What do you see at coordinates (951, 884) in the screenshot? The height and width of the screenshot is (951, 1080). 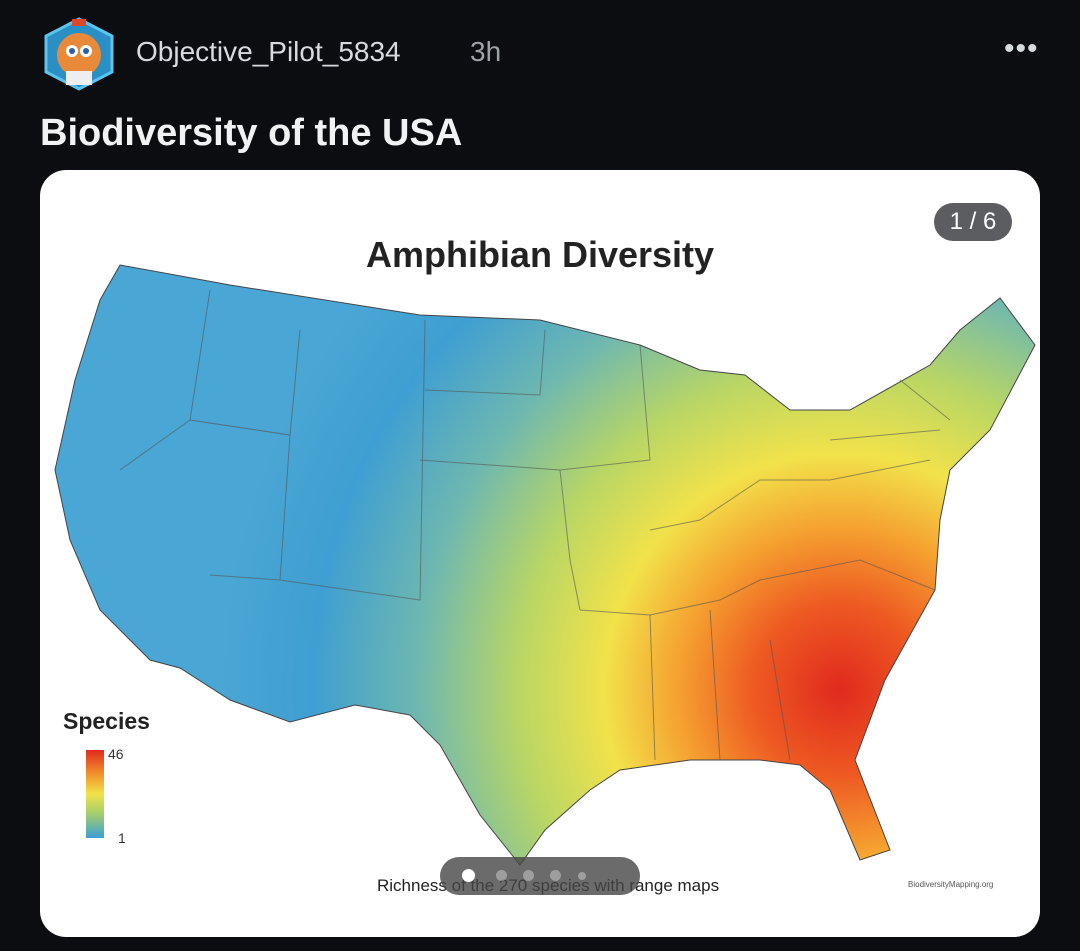 I see `watermark: BiodiversityMapping.org` at bounding box center [951, 884].